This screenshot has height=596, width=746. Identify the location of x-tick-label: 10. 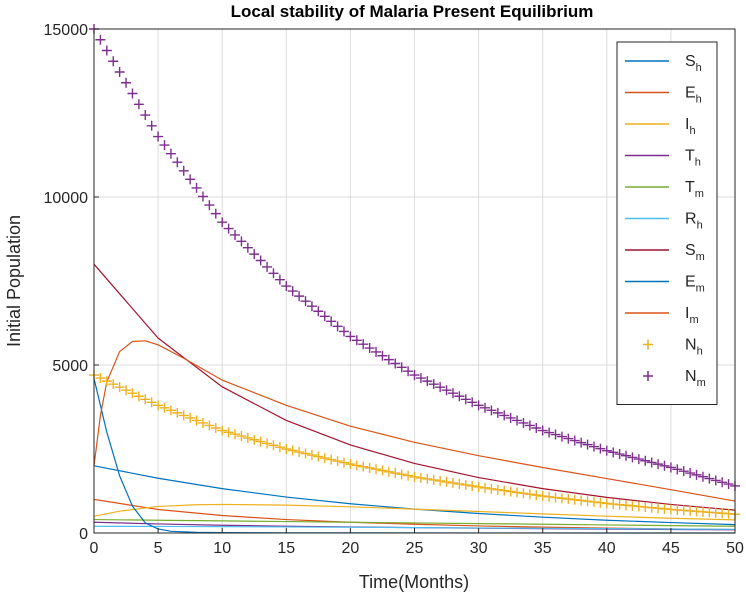
(222, 548).